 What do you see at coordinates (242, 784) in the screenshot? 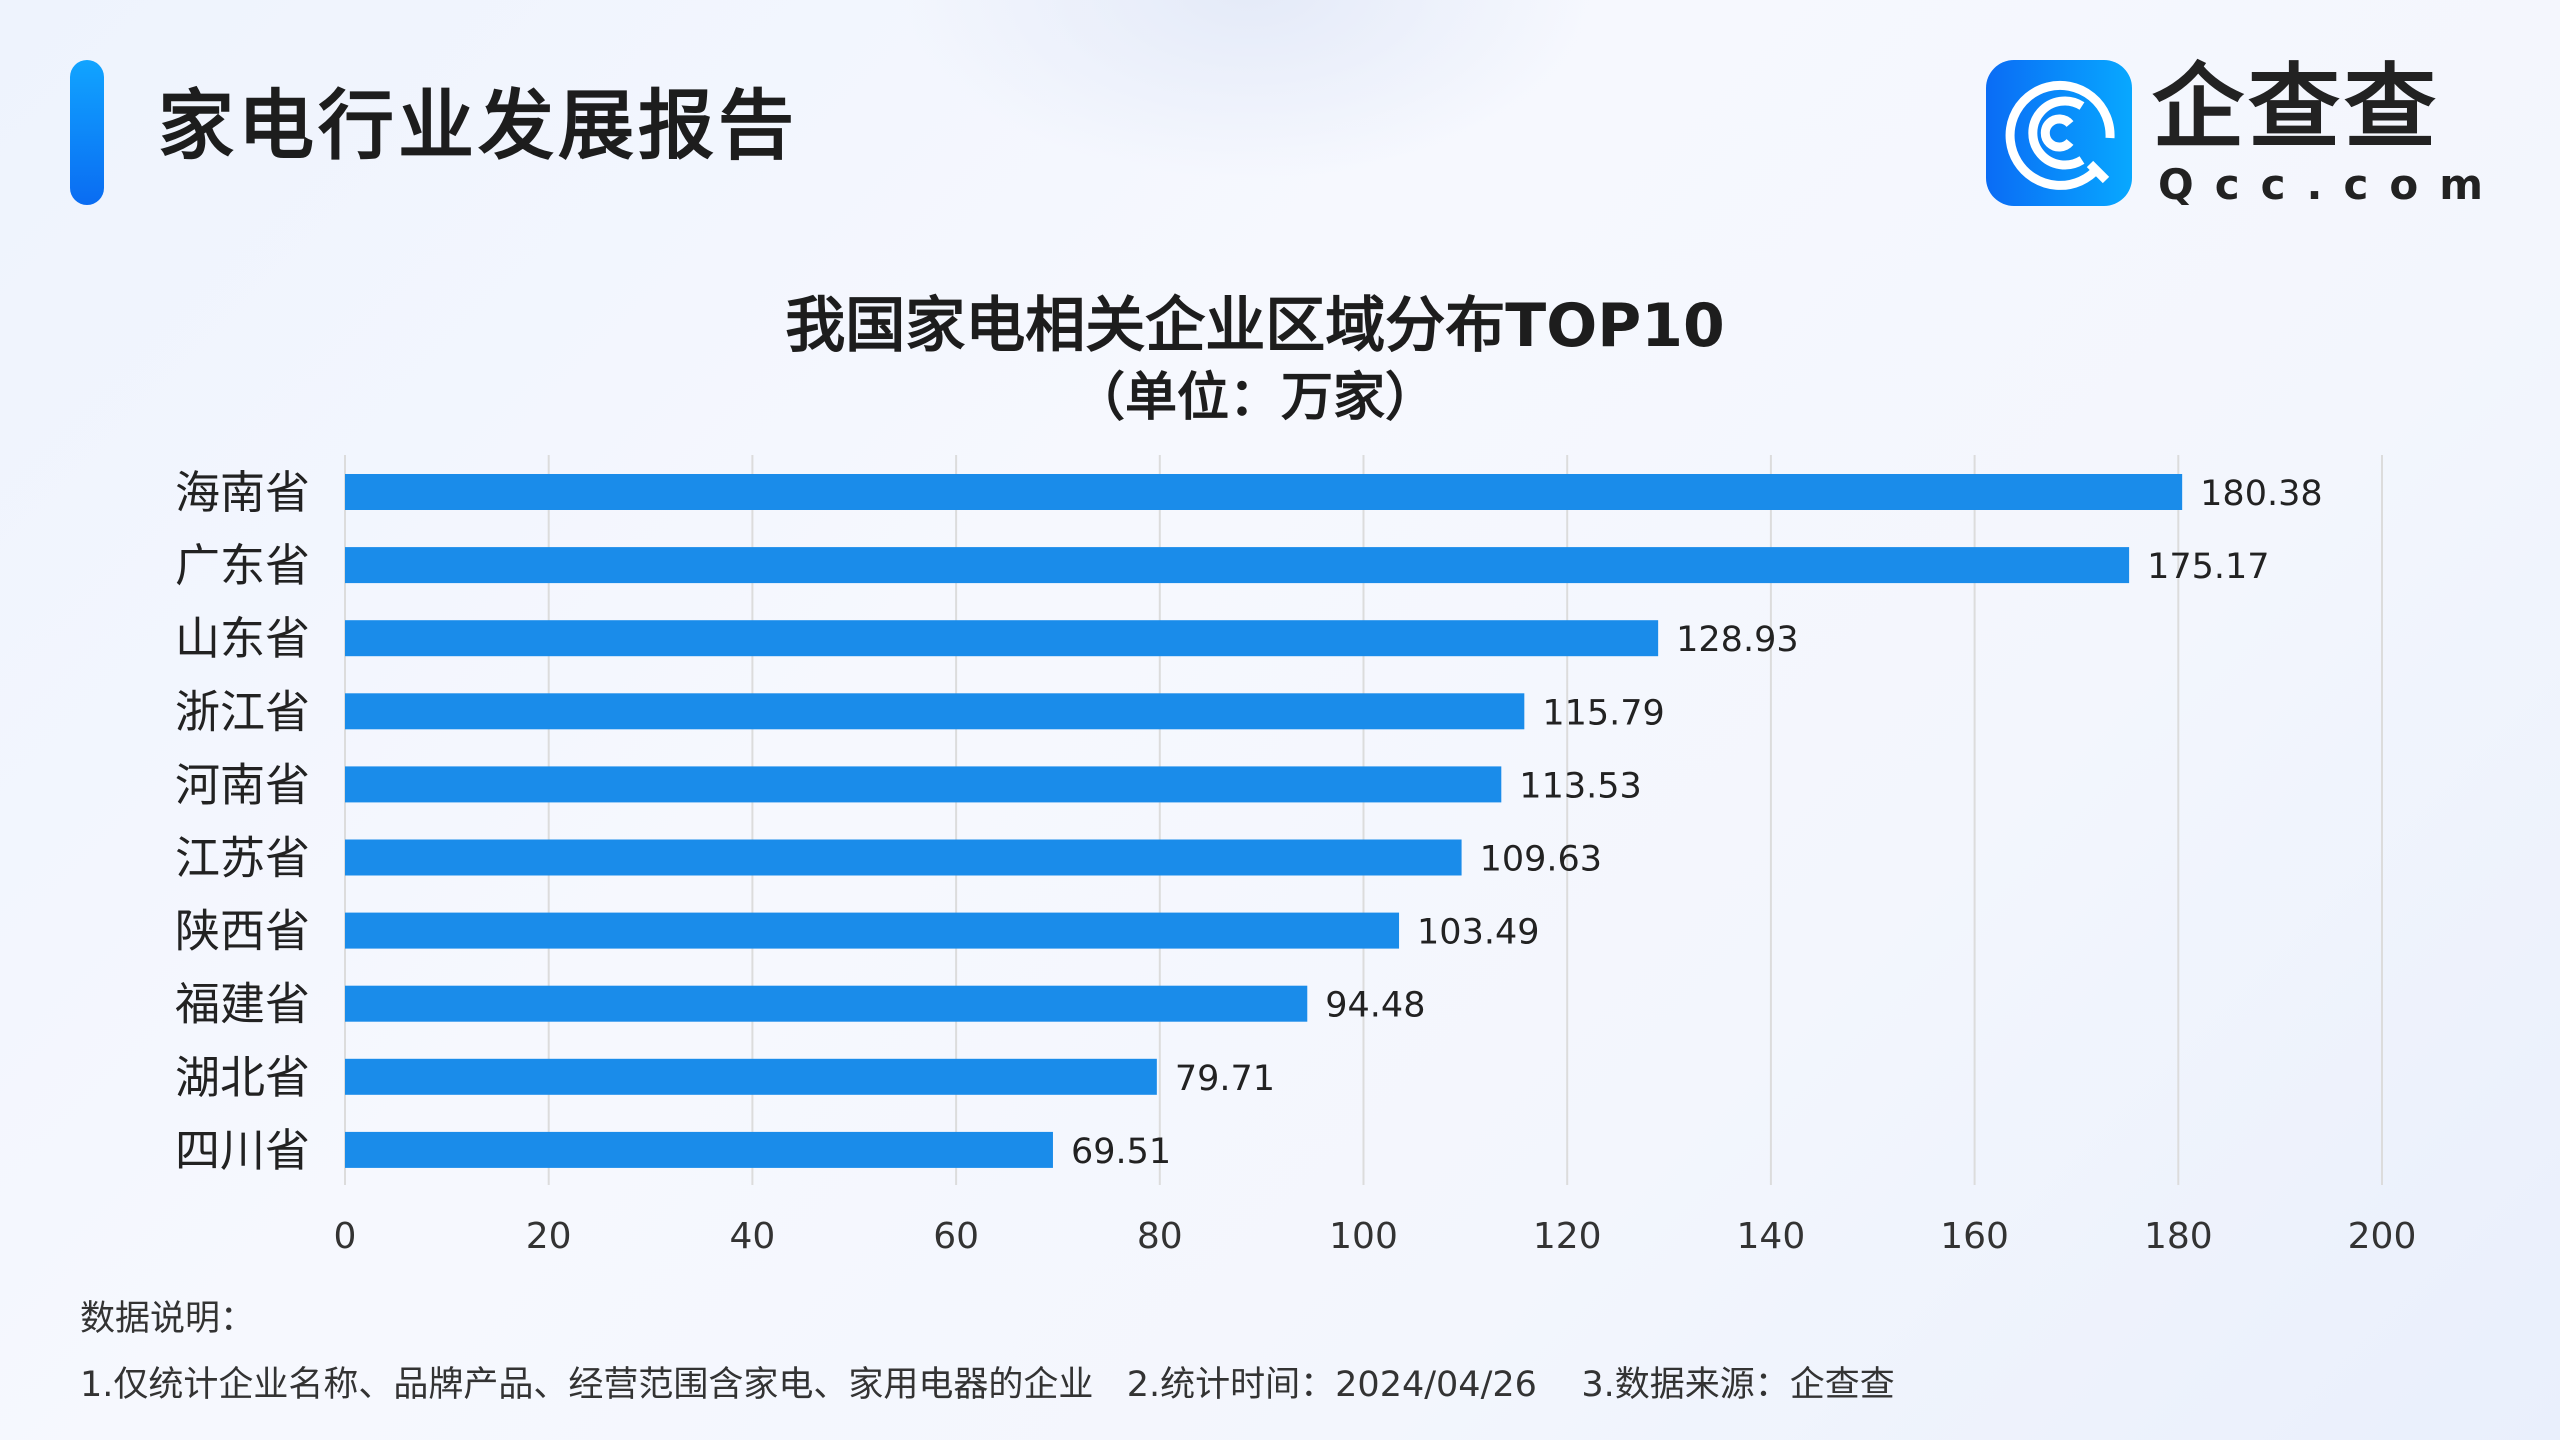
I see `category-label: 河南省` at bounding box center [242, 784].